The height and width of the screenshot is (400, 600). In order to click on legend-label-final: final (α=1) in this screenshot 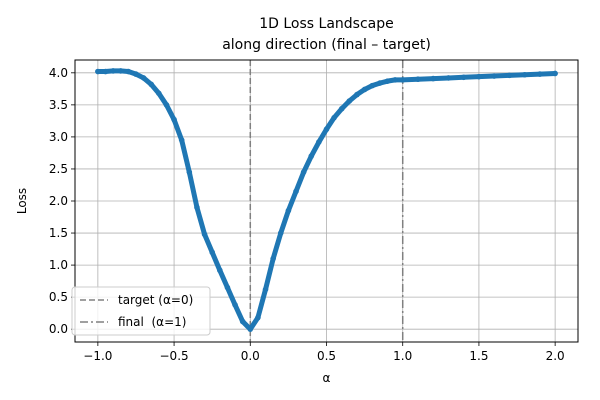, I will do `click(152, 322)`.